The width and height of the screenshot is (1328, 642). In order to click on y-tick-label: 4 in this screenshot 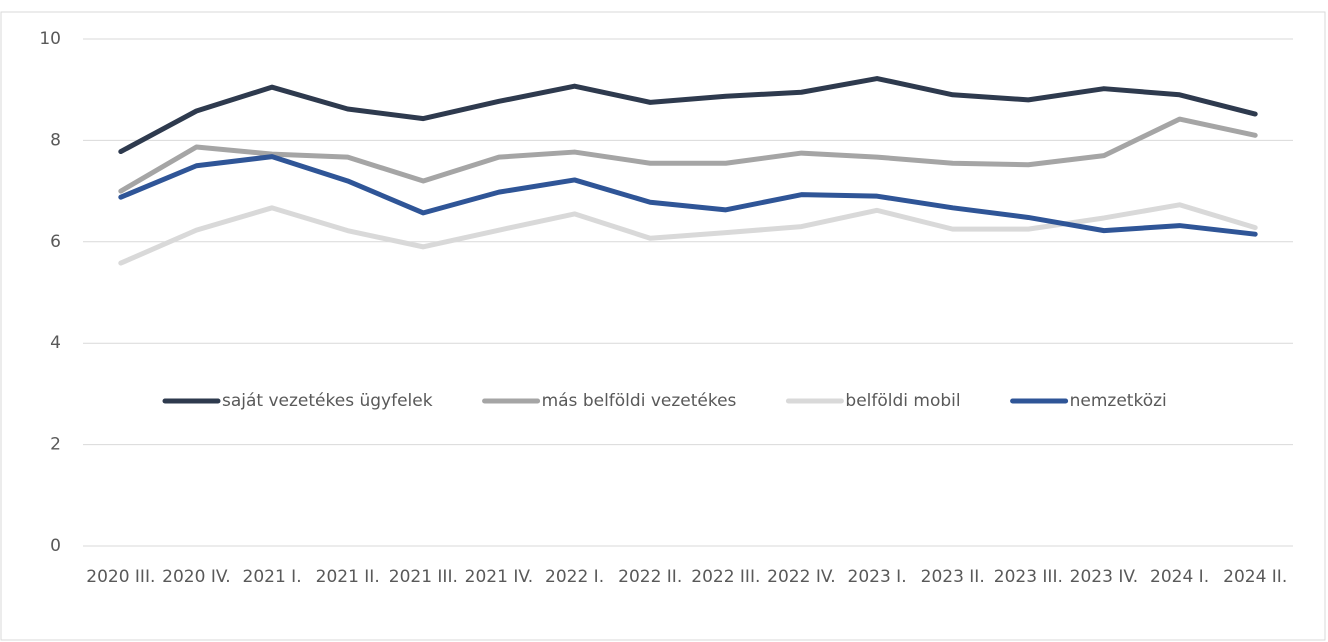, I will do `click(55, 343)`.